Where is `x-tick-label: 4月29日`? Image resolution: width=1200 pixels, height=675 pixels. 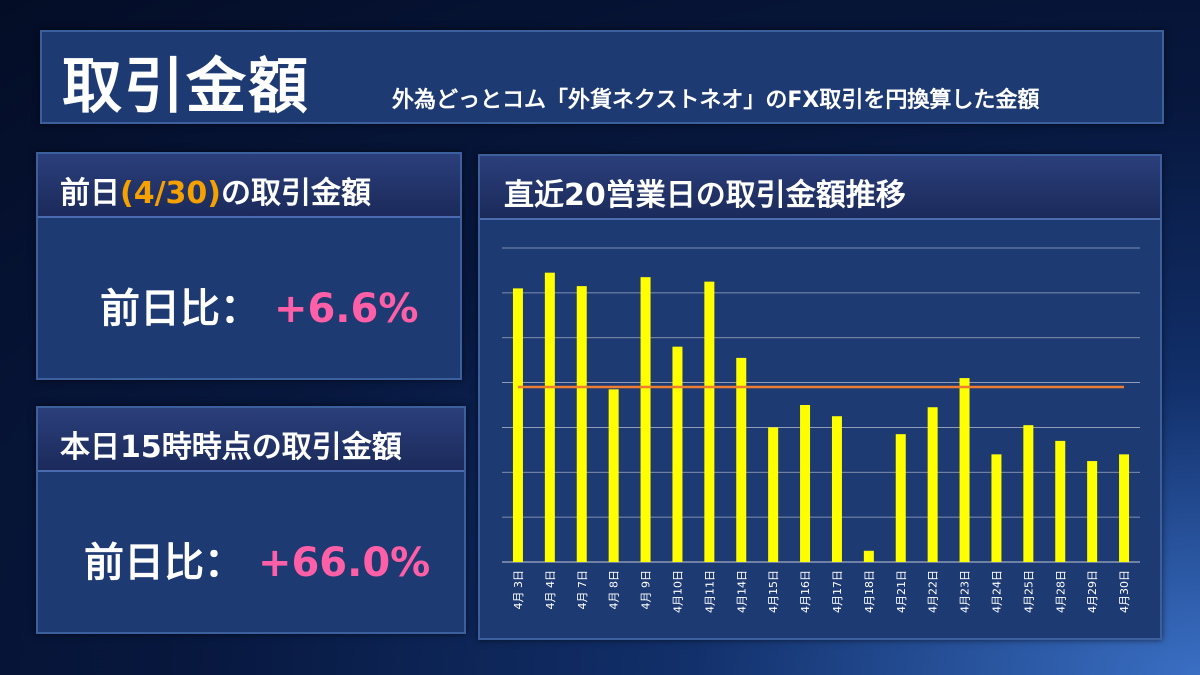 x-tick-label: 4月29日 is located at coordinates (1092, 591).